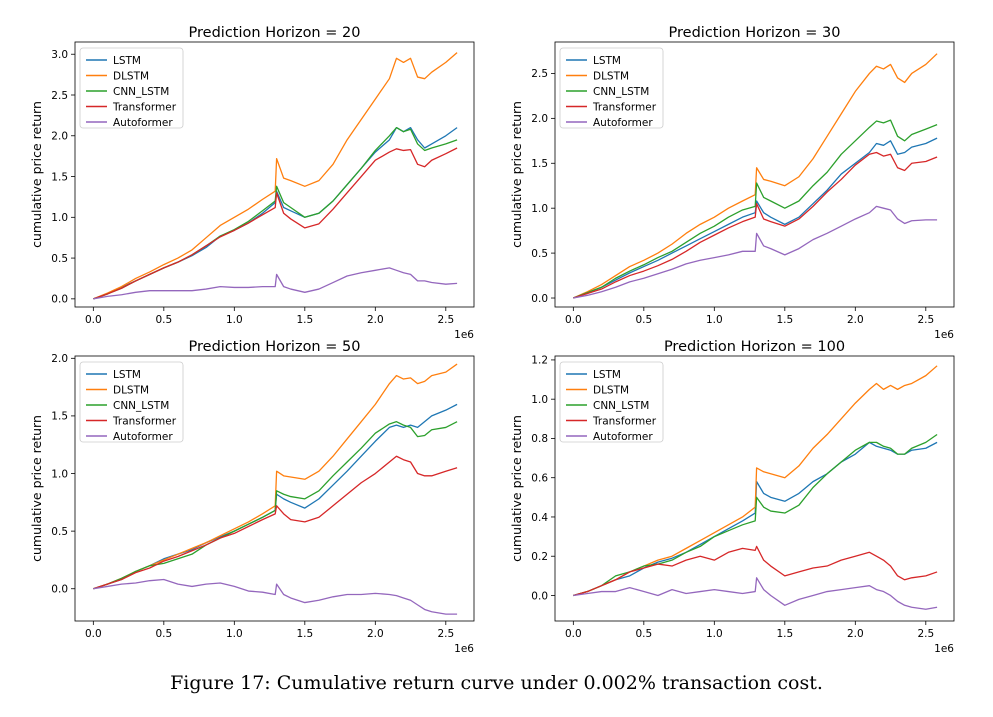 This screenshot has height=717, width=993. I want to click on y-tick-label: 0.4, so click(539, 518).